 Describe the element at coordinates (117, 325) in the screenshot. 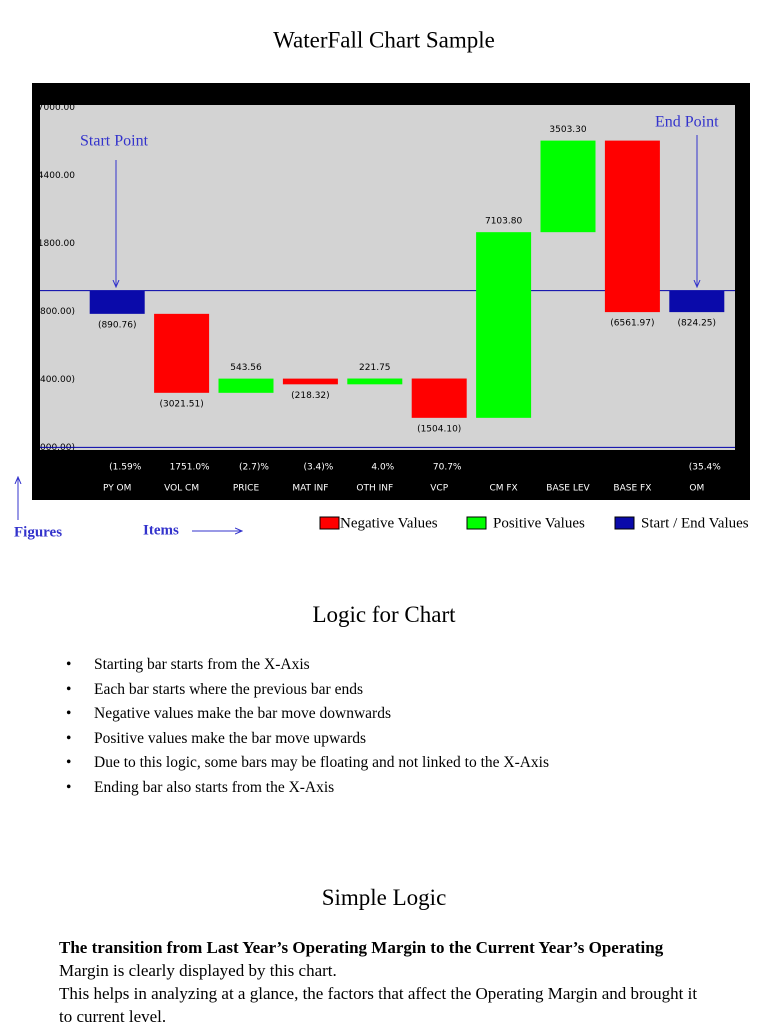

I see `value-label: (890.76)` at that location.